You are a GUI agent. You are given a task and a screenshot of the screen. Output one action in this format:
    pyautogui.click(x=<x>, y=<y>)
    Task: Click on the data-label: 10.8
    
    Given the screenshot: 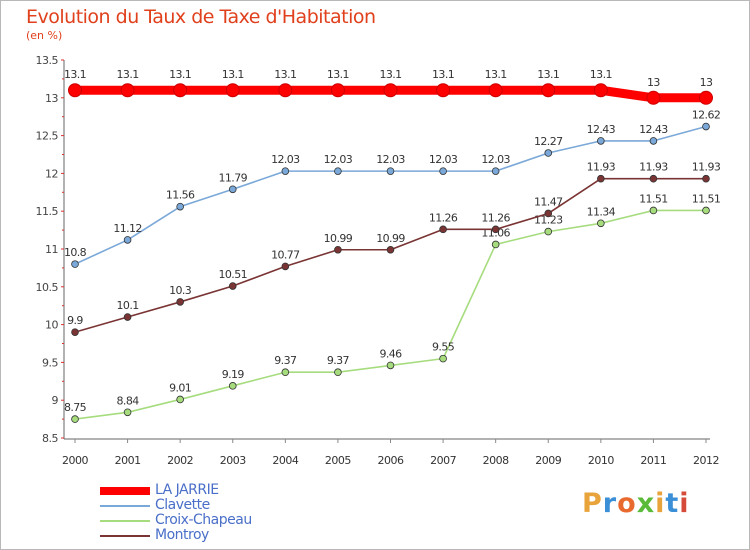 What is the action you would take?
    pyautogui.click(x=75, y=252)
    